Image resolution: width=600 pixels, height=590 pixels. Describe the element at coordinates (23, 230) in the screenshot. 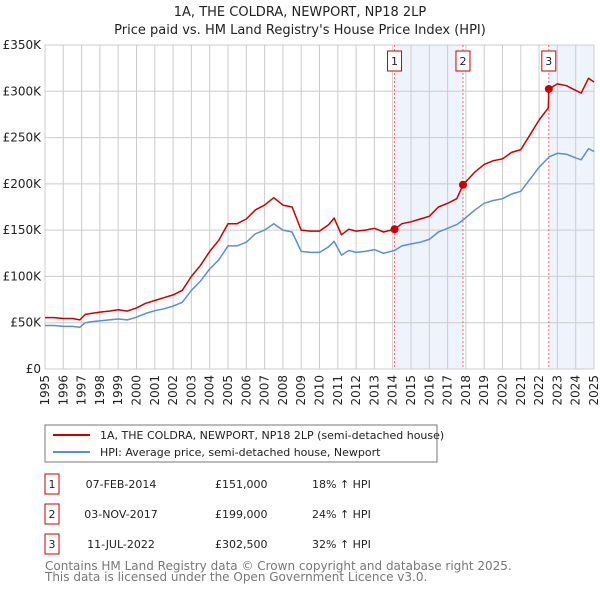

I see `y-tick-label: £150K` at that location.